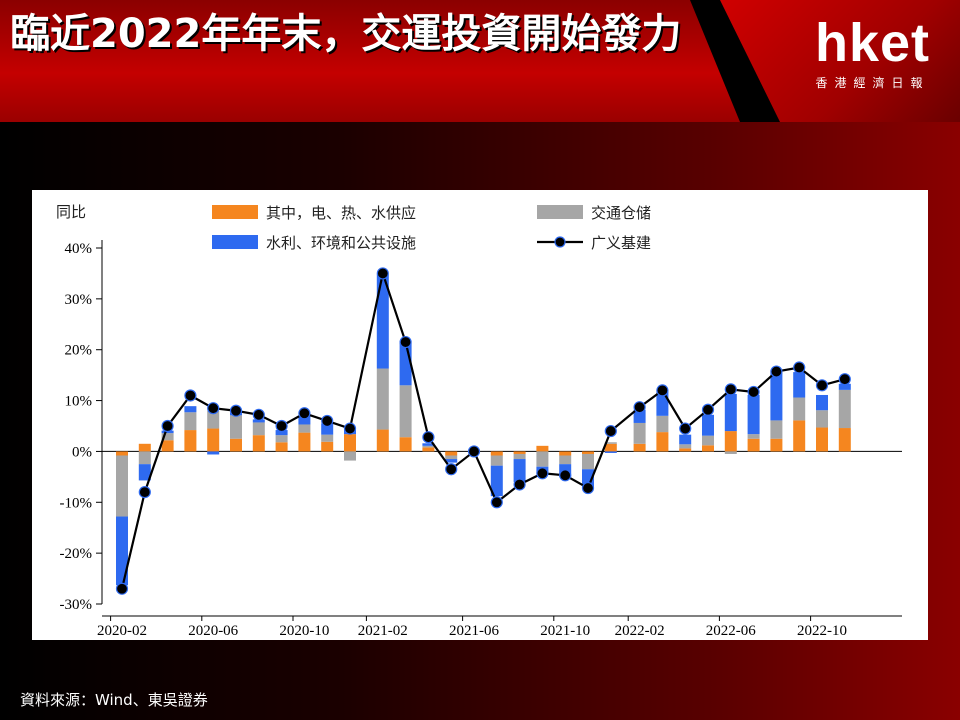 The image size is (960, 720). What do you see at coordinates (560, 212) in the screenshot?
I see `legend-swatch-transport` at bounding box center [560, 212].